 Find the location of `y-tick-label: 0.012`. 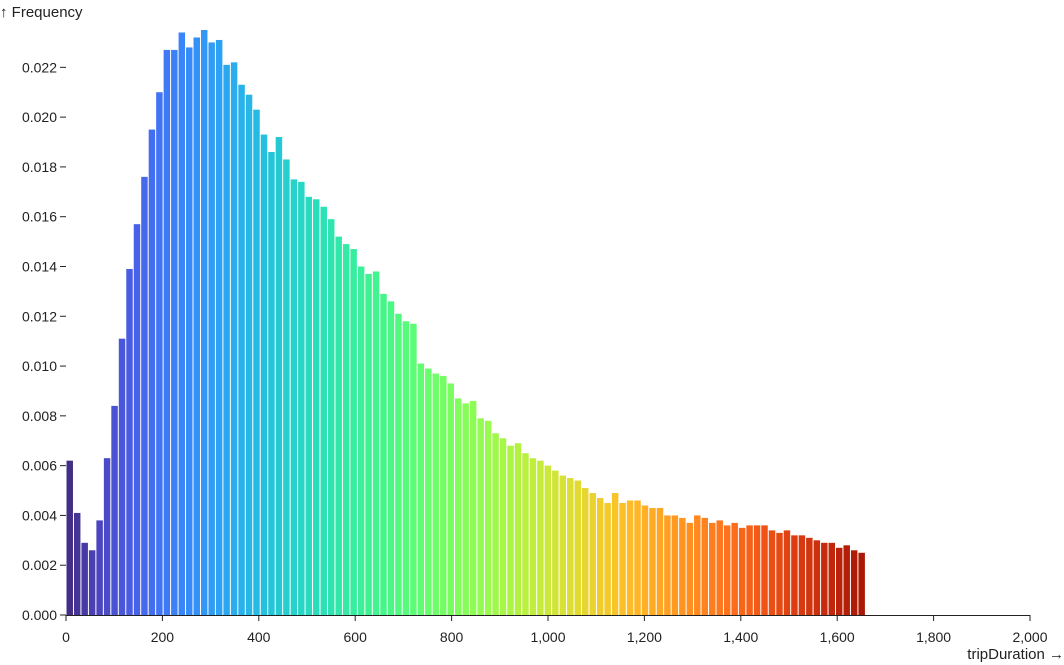

y-tick-label: 0.012 is located at coordinates (39, 316).